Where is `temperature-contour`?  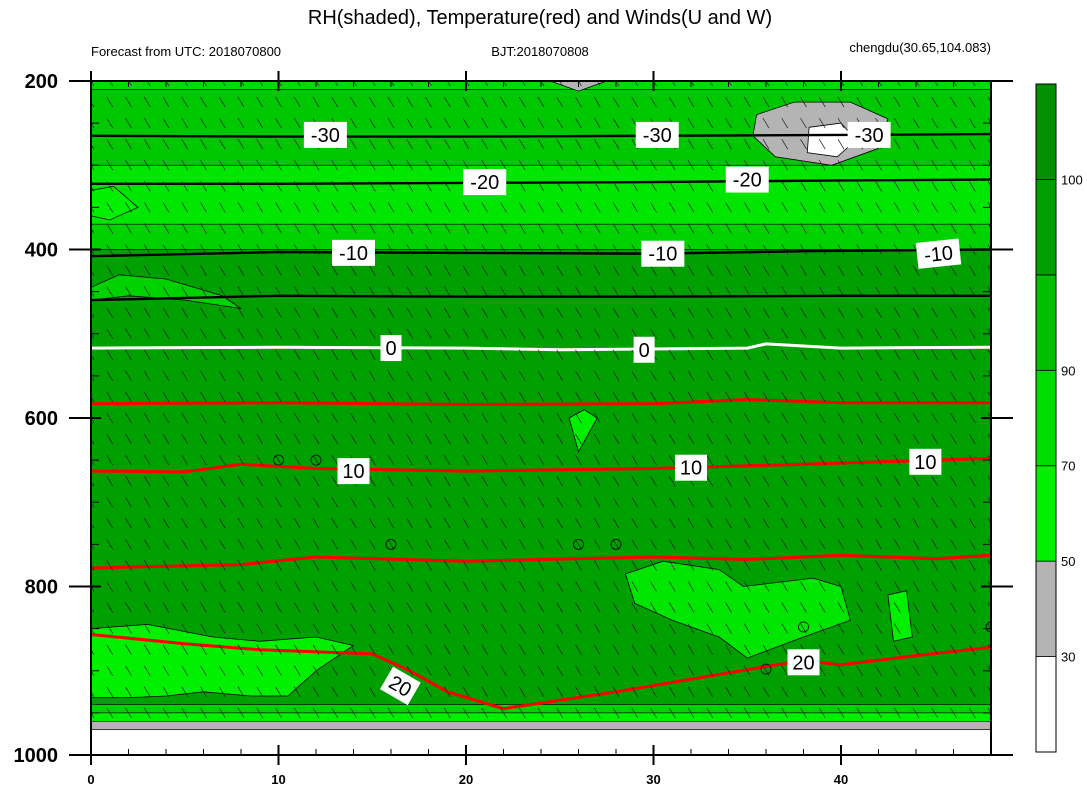
temperature-contour is located at coordinates (541, 561).